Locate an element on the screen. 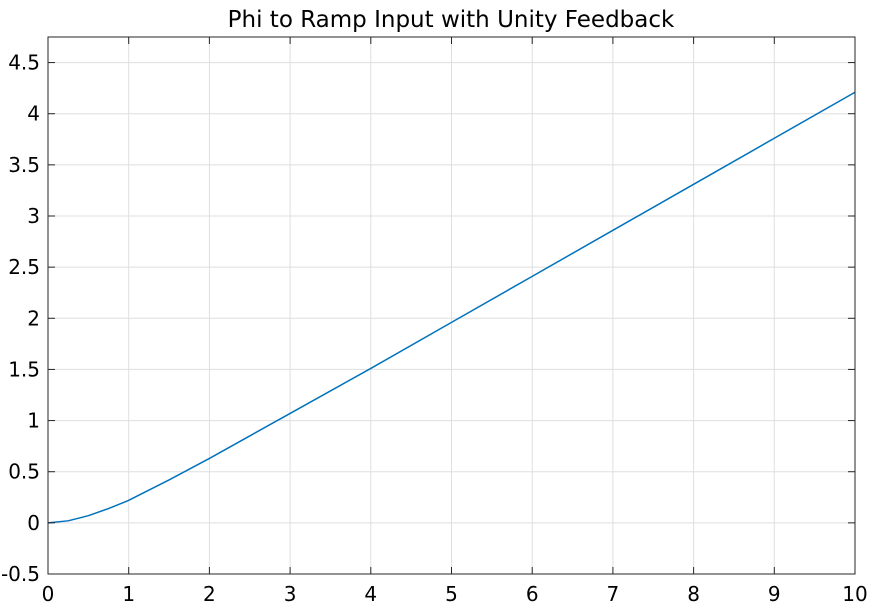  y-tick-label: 3.5 is located at coordinates (24, 165).